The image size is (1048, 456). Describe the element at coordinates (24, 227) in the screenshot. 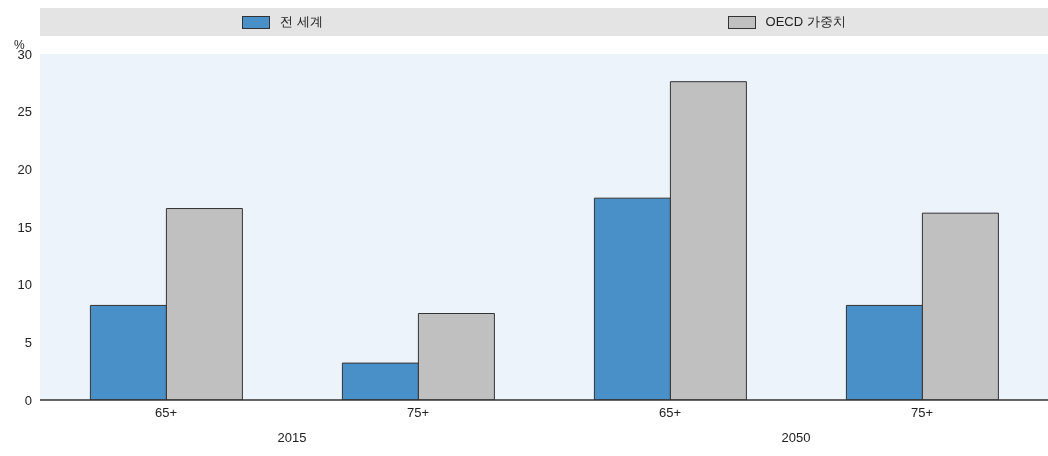

I see `y-tick-label: 15` at that location.